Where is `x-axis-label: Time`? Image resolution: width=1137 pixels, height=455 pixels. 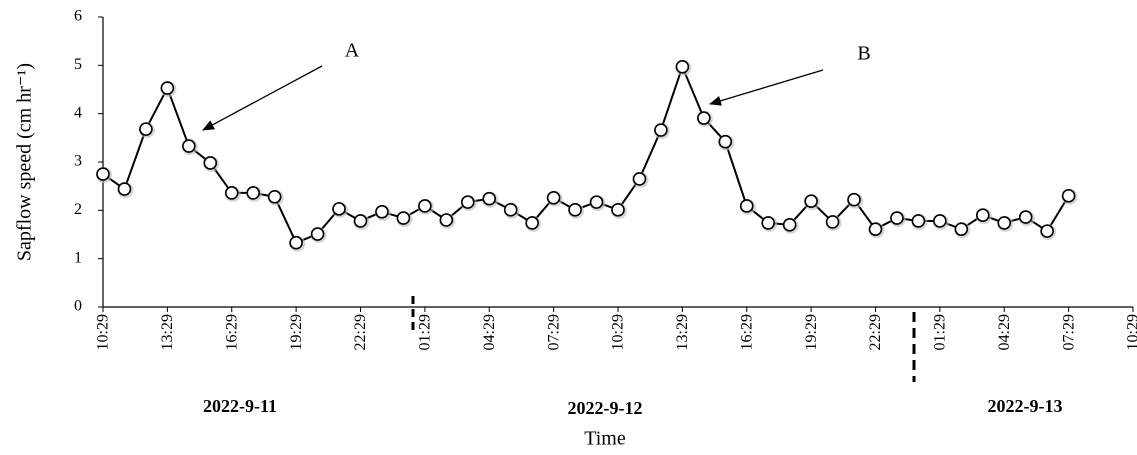 x-axis-label: Time is located at coordinates (605, 439).